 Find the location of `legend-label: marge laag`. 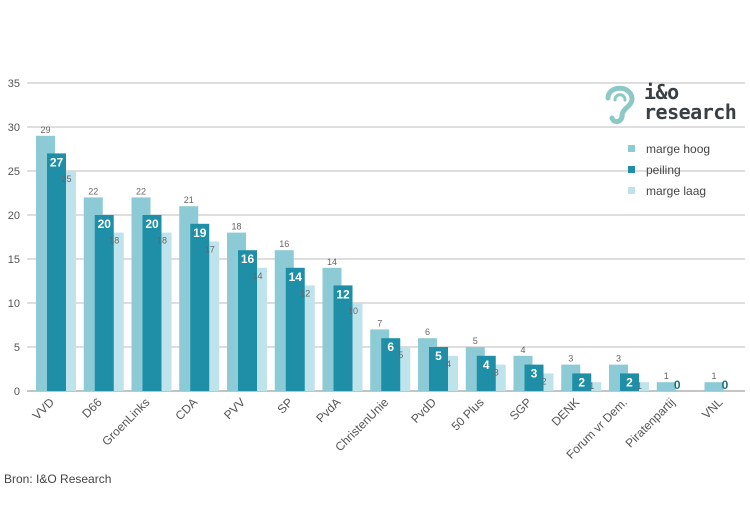

legend-label: marge laag is located at coordinates (676, 191).